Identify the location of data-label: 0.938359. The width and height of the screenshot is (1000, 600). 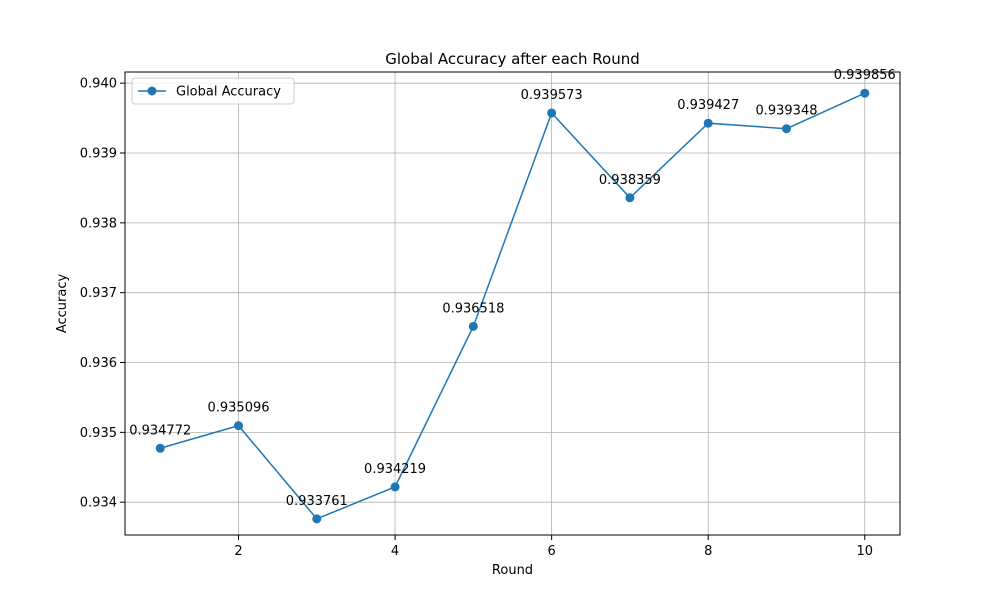
(630, 180).